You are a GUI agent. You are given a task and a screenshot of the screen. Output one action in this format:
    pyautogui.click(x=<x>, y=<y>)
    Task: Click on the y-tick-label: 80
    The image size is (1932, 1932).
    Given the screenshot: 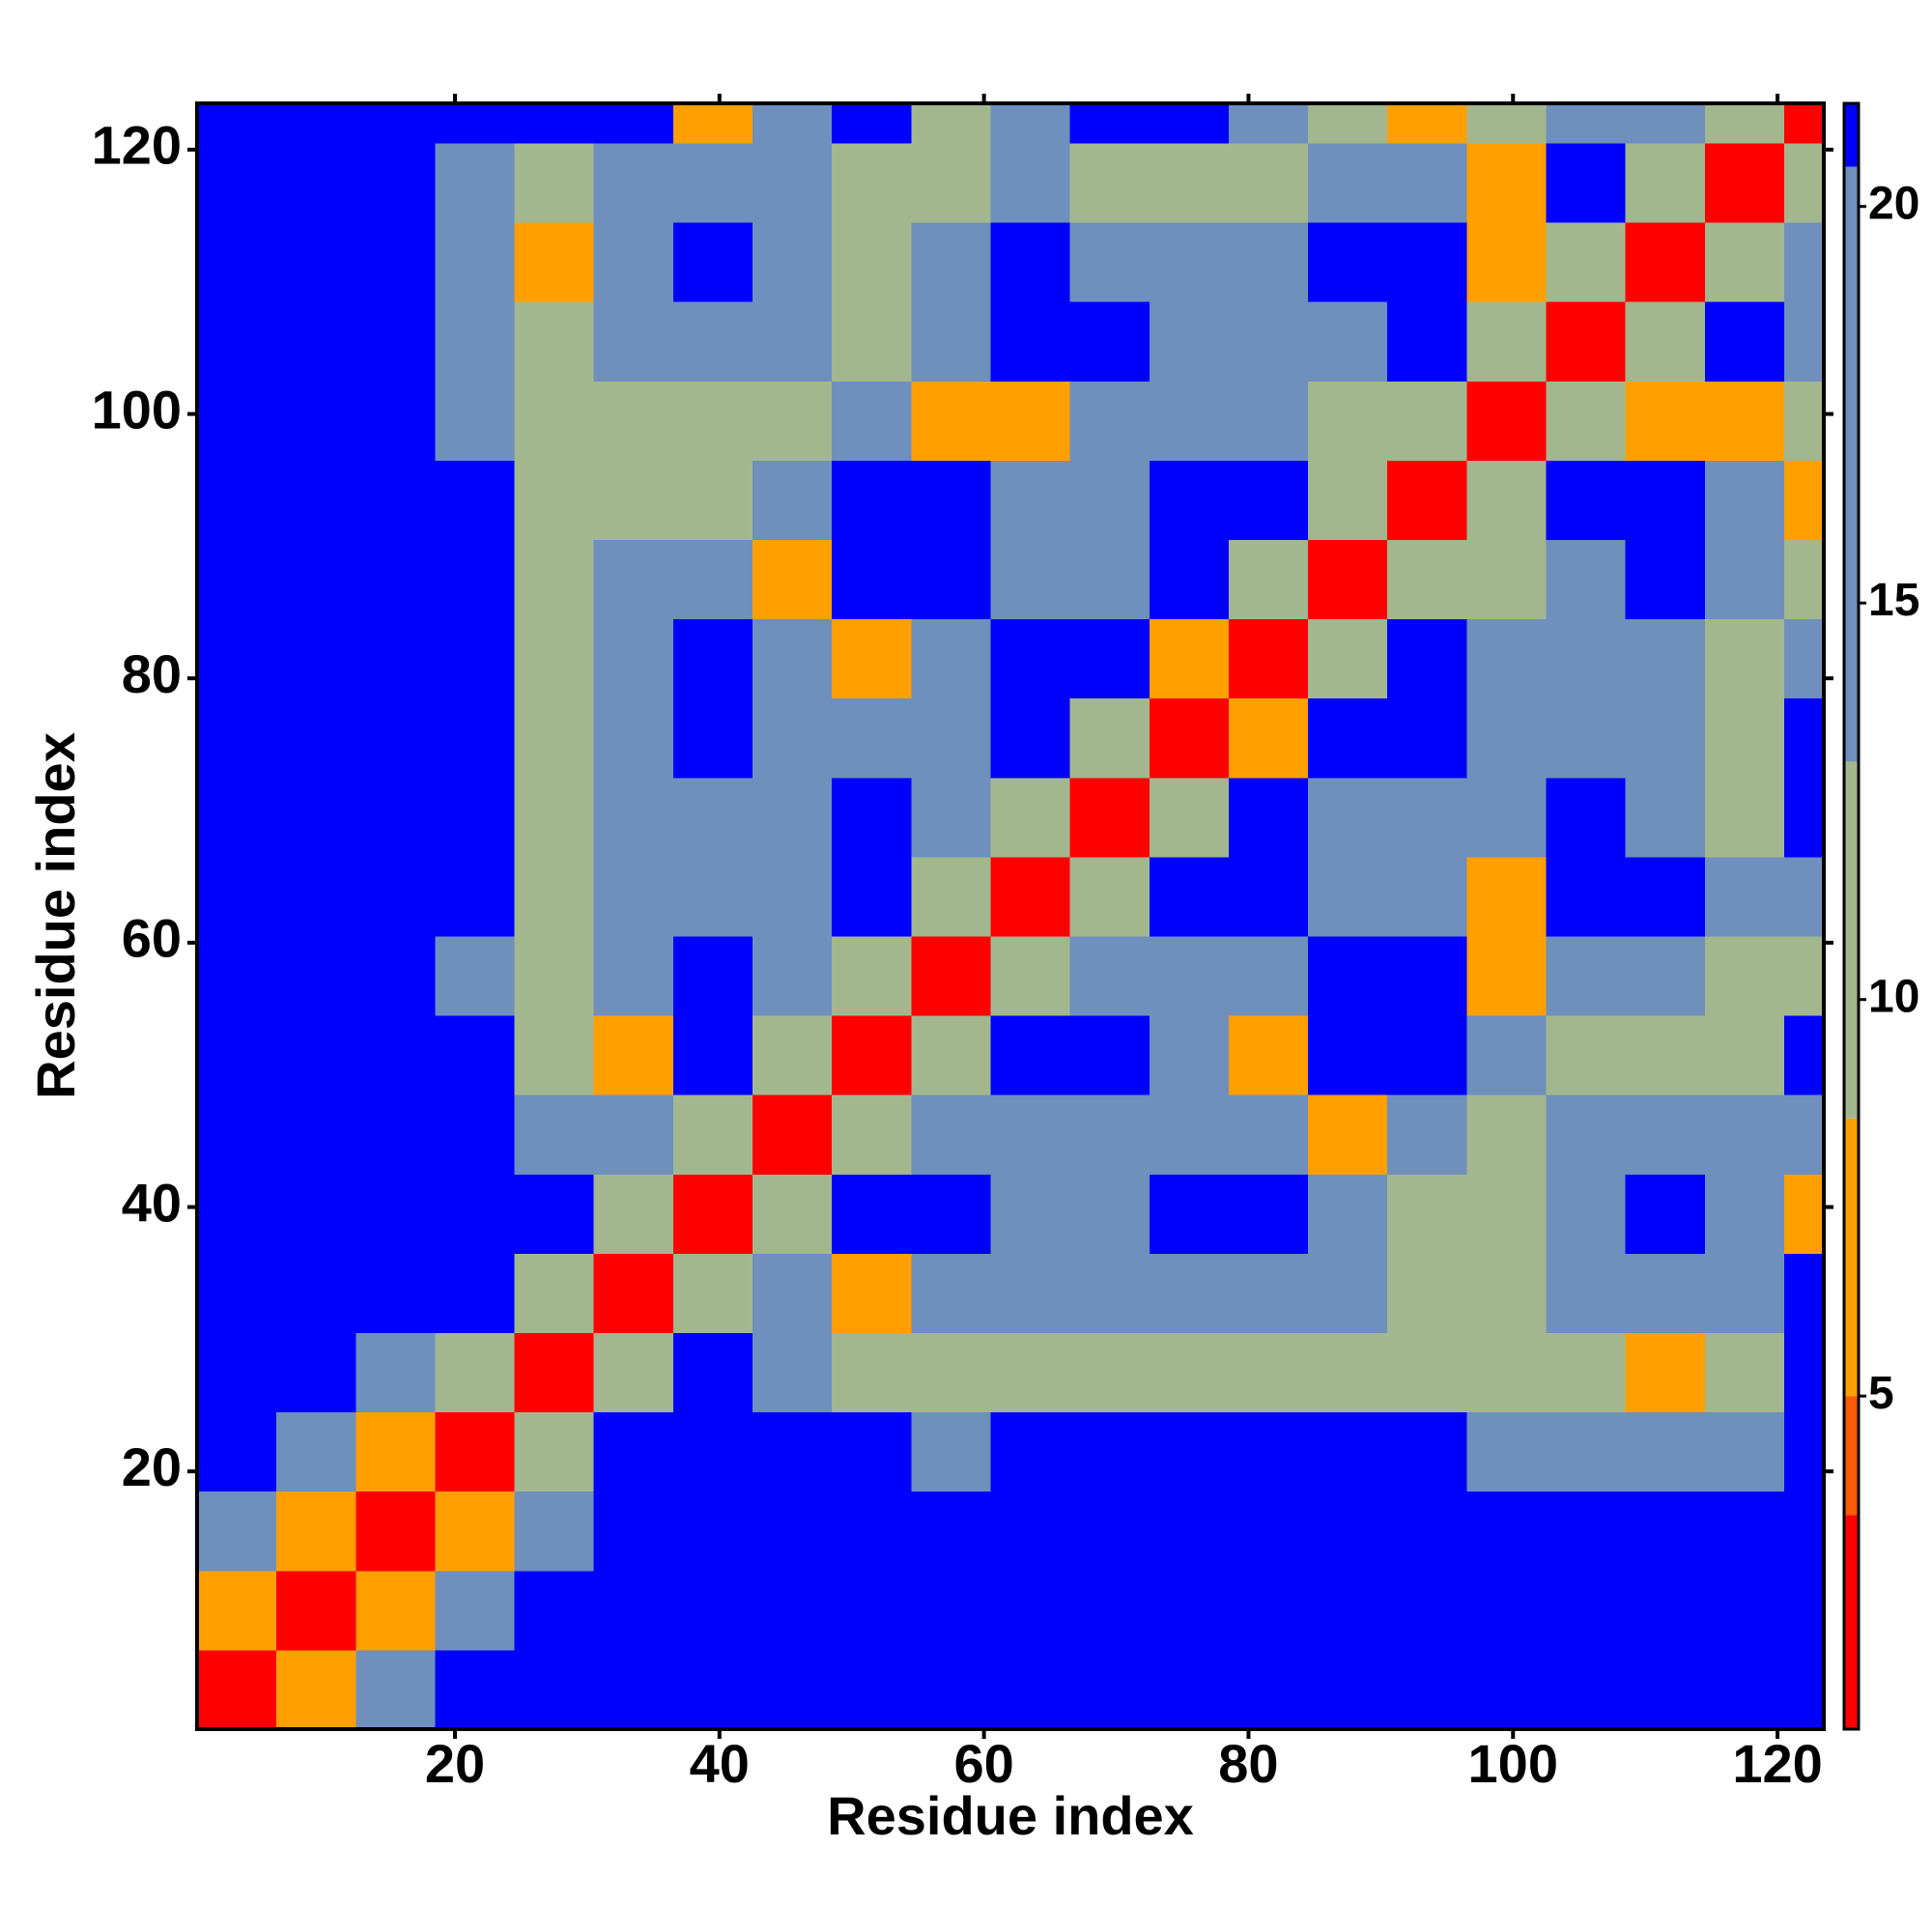 What is the action you would take?
    pyautogui.click(x=152, y=673)
    